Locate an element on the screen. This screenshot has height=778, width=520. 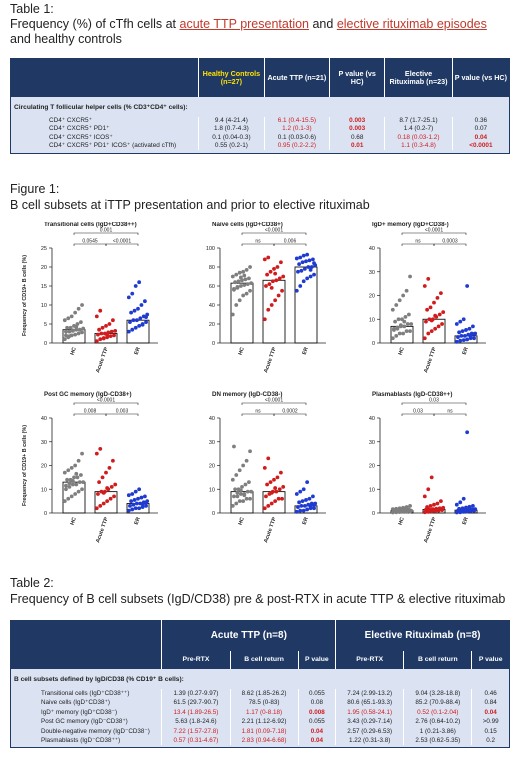
table1-caption-link-attp: acute TTP presentation is located at coordinates (244, 24).